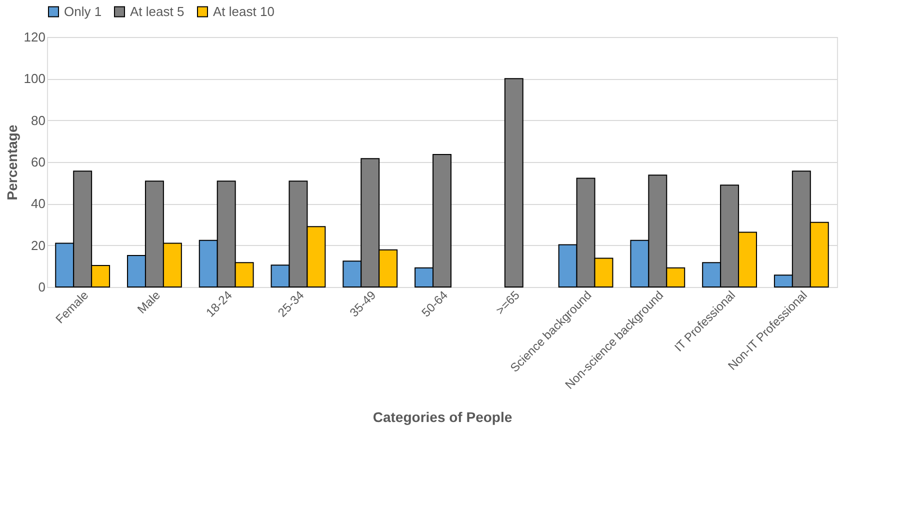 This screenshot has width=906, height=513. Describe the element at coordinates (243, 11) in the screenshot. I see `legend-label: At least 10` at that location.